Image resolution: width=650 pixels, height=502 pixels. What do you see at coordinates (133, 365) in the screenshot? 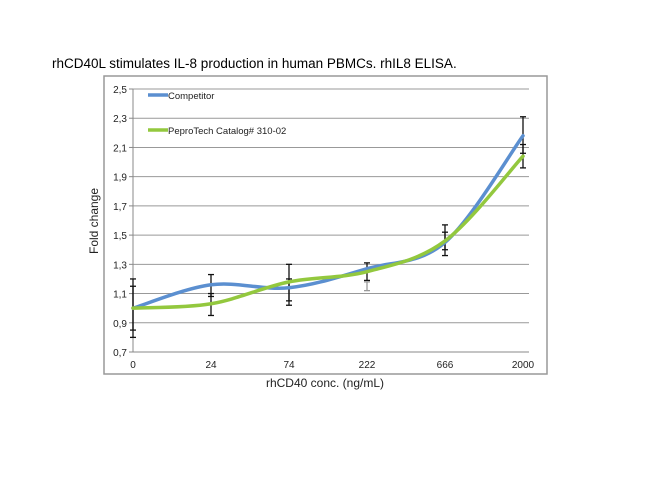
I see `x-tick-label: 0` at bounding box center [133, 365].